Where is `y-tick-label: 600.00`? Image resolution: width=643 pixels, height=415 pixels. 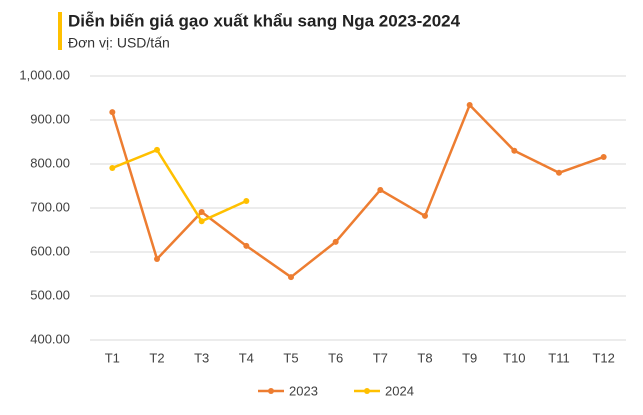 y-tick-label: 600.00 is located at coordinates (50, 250).